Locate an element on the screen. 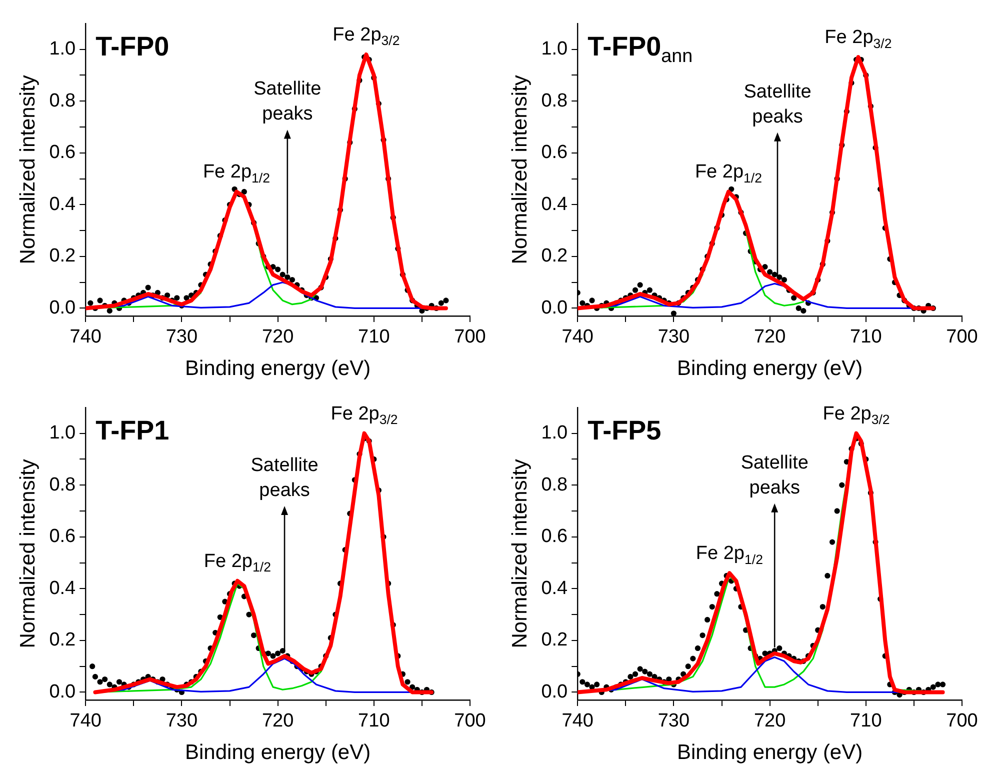  chart-title: T-FP5 is located at coordinates (625, 430).